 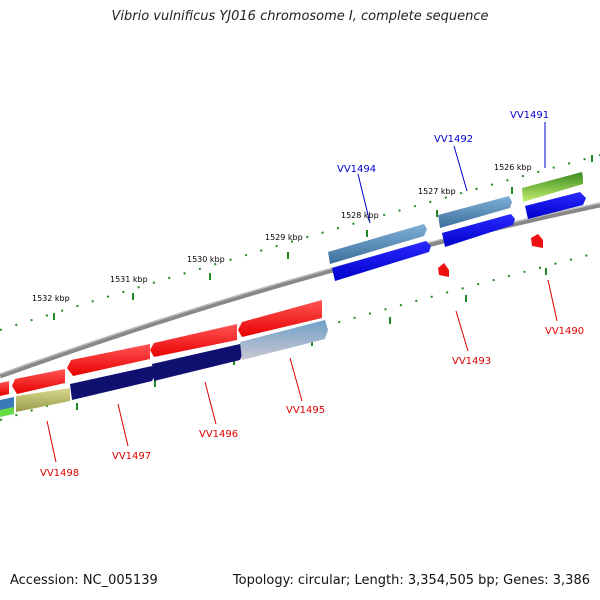 What do you see at coordinates (193, 340) in the screenshot?
I see `red-feature-d` at bounding box center [193, 340].